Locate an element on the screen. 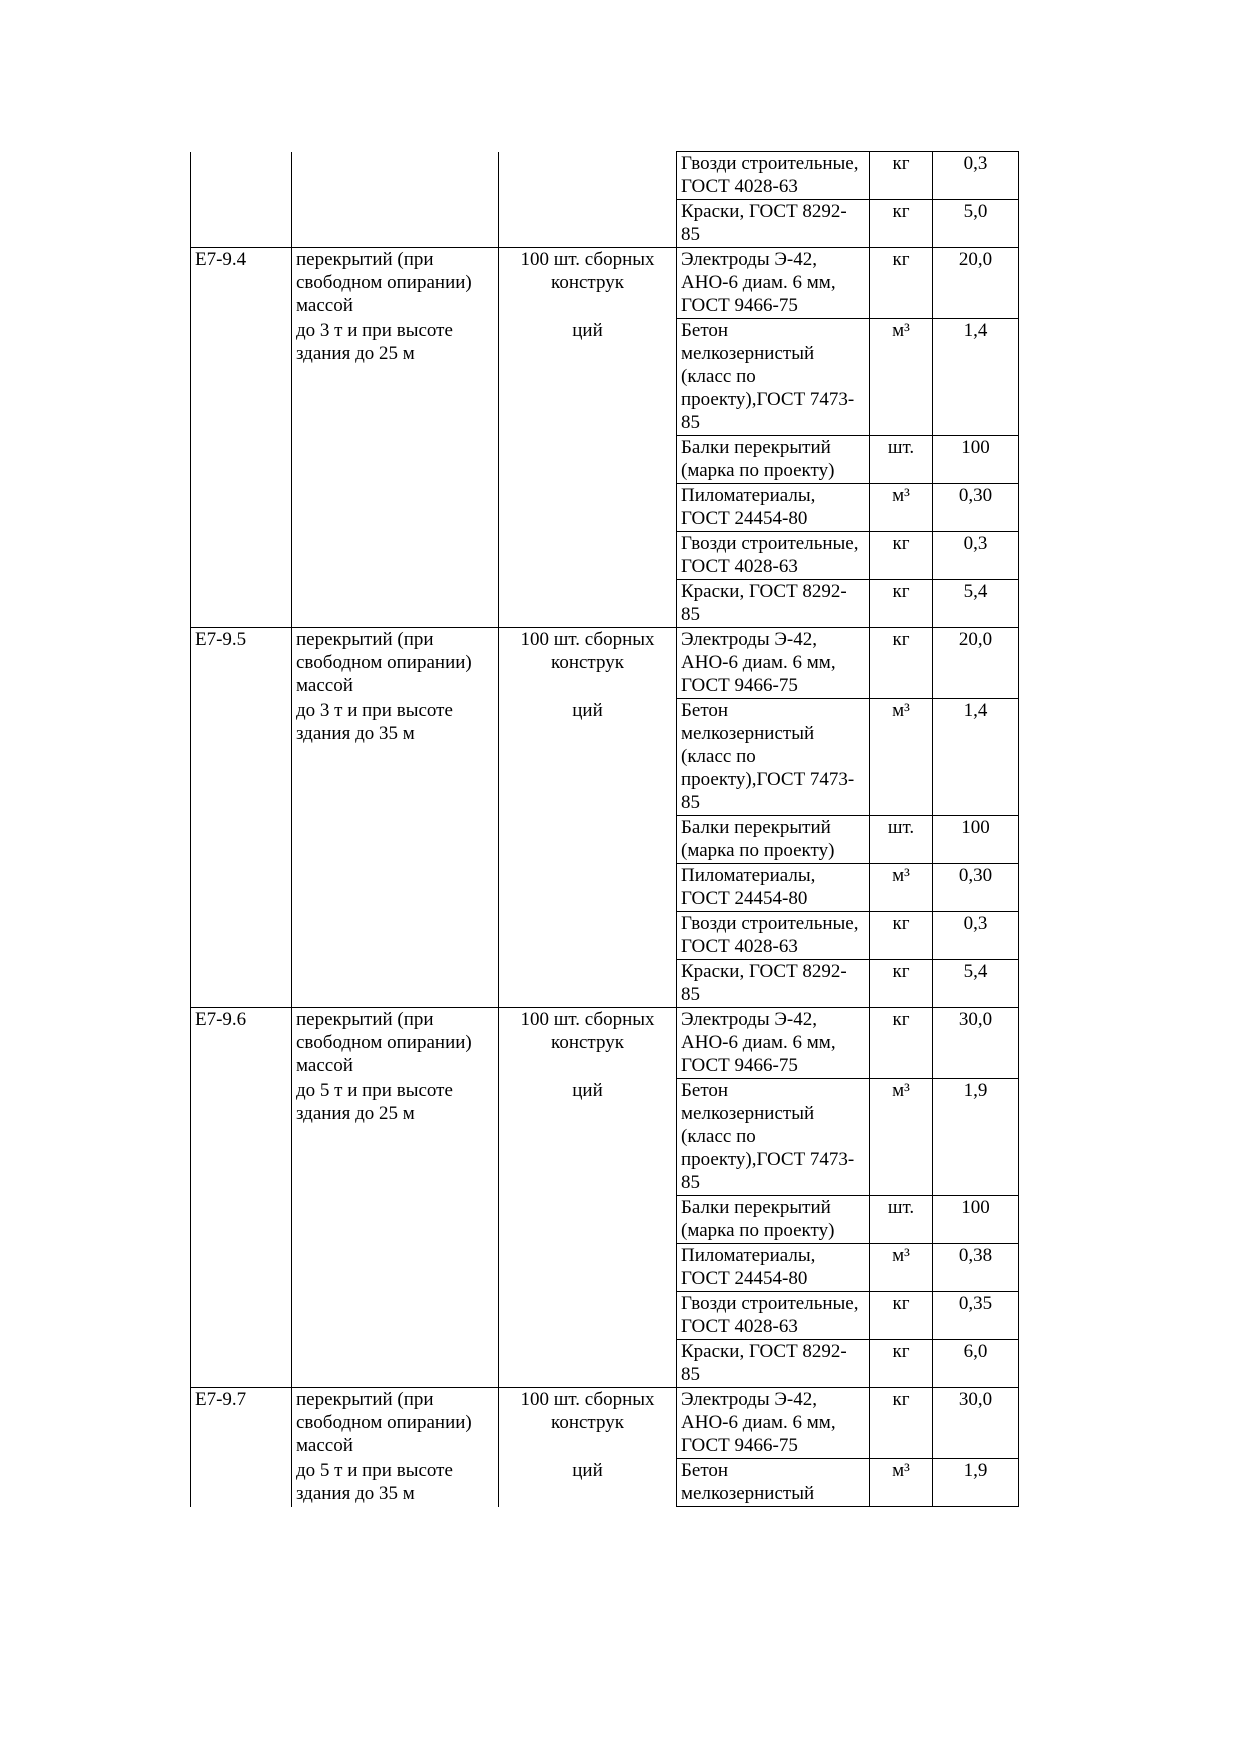 The height and width of the screenshot is (1755, 1240). description-cell: до 5 т и при высоте здания до 25 м is located at coordinates (395, 1137).